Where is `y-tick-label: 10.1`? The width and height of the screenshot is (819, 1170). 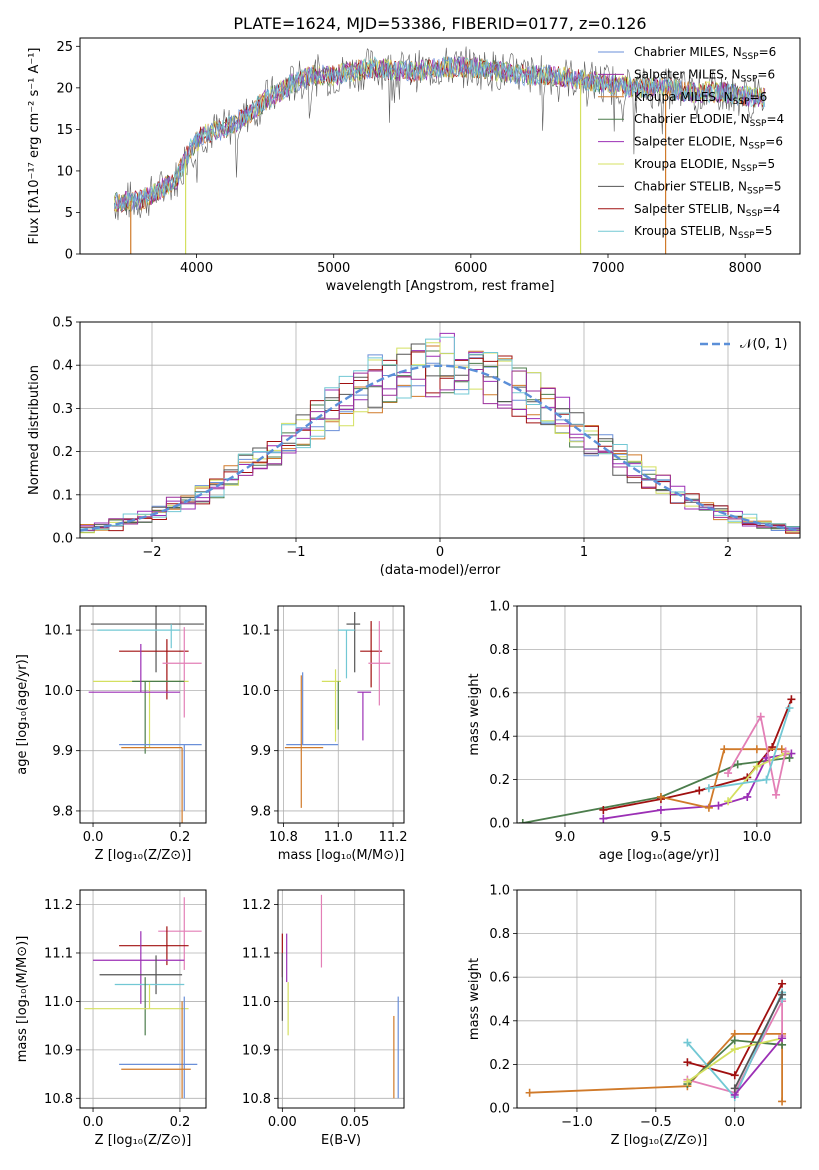
y-tick-label: 10.1 is located at coordinates (58, 631).